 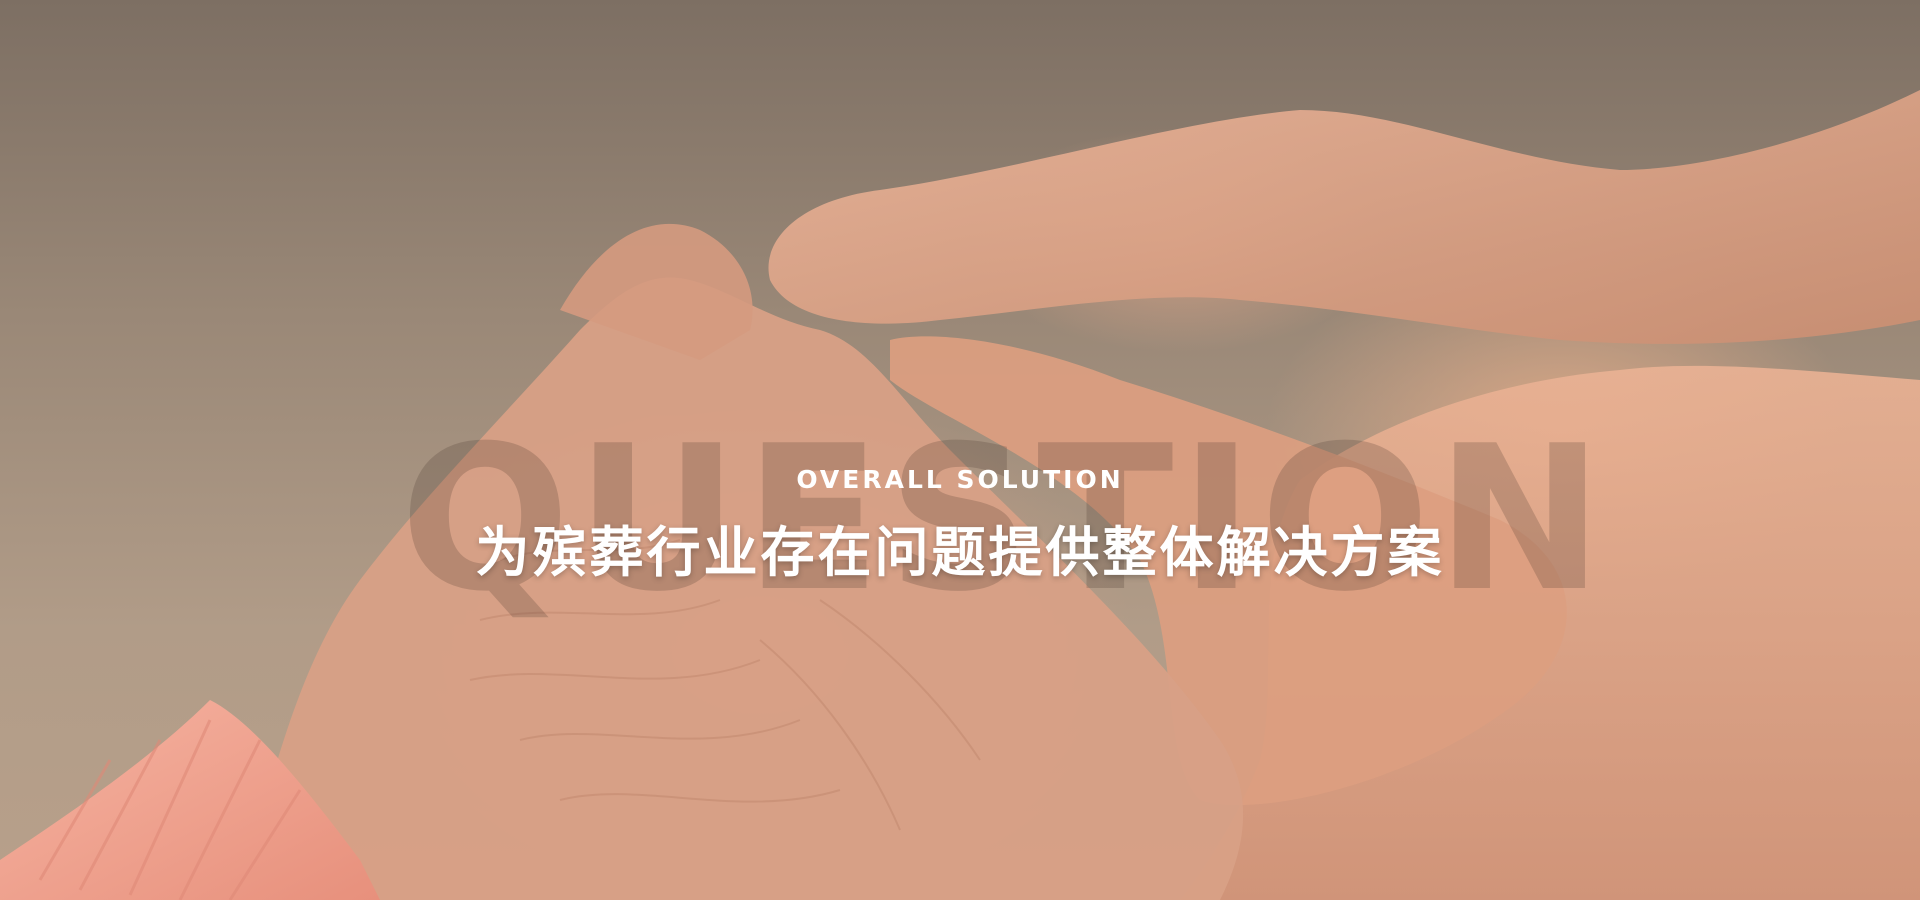 What do you see at coordinates (960, 479) in the screenshot?
I see `section-subtitle: OVERALL SOLUTION` at bounding box center [960, 479].